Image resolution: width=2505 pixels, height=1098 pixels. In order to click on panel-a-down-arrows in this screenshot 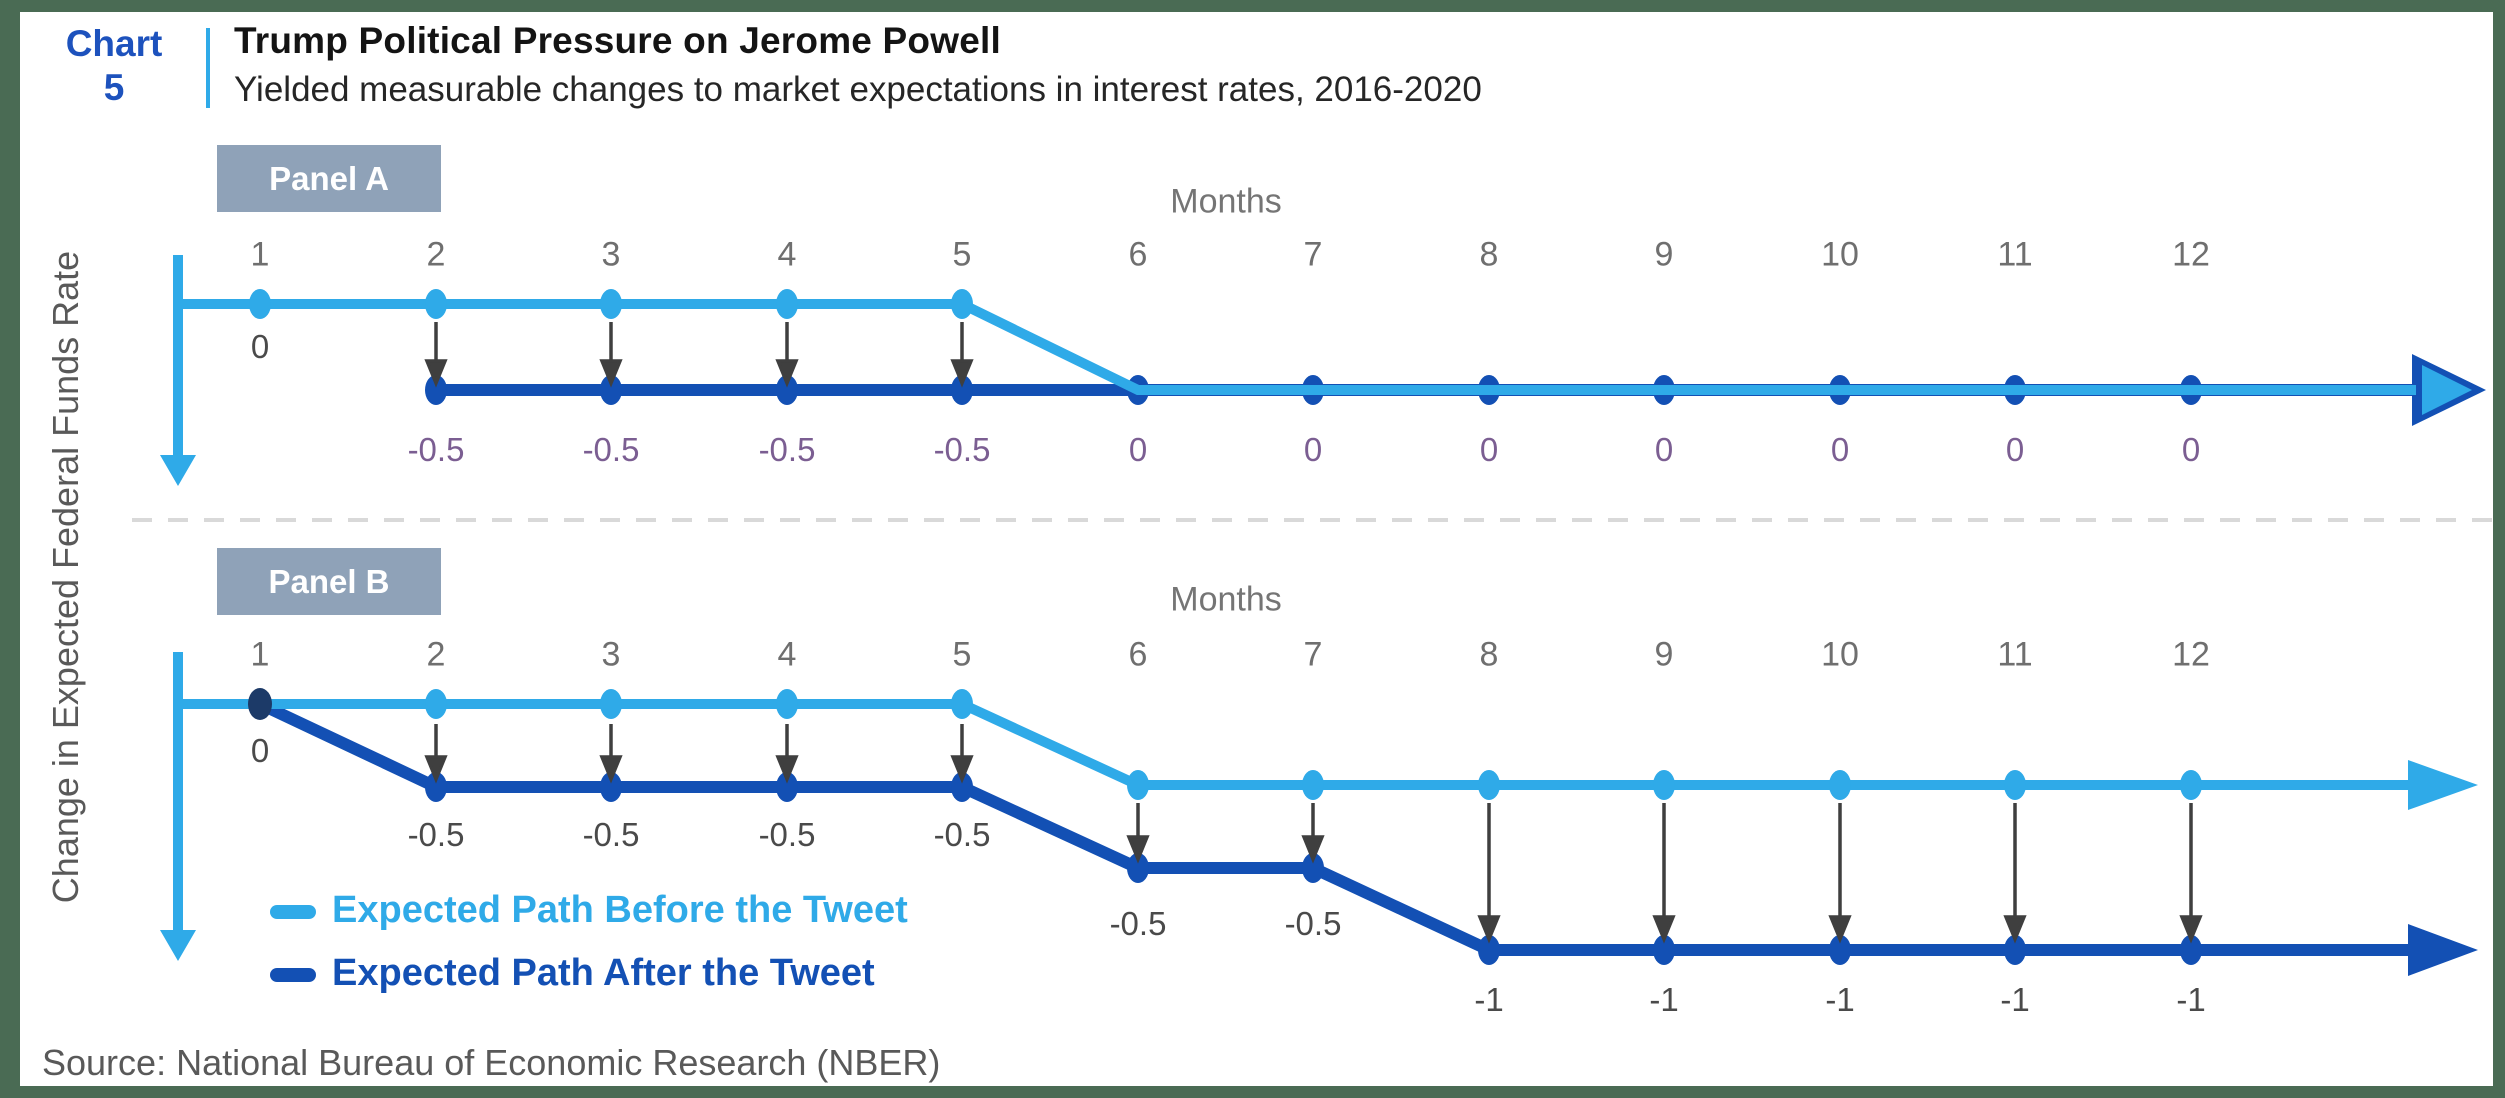, I will do `click(699, 355)`.